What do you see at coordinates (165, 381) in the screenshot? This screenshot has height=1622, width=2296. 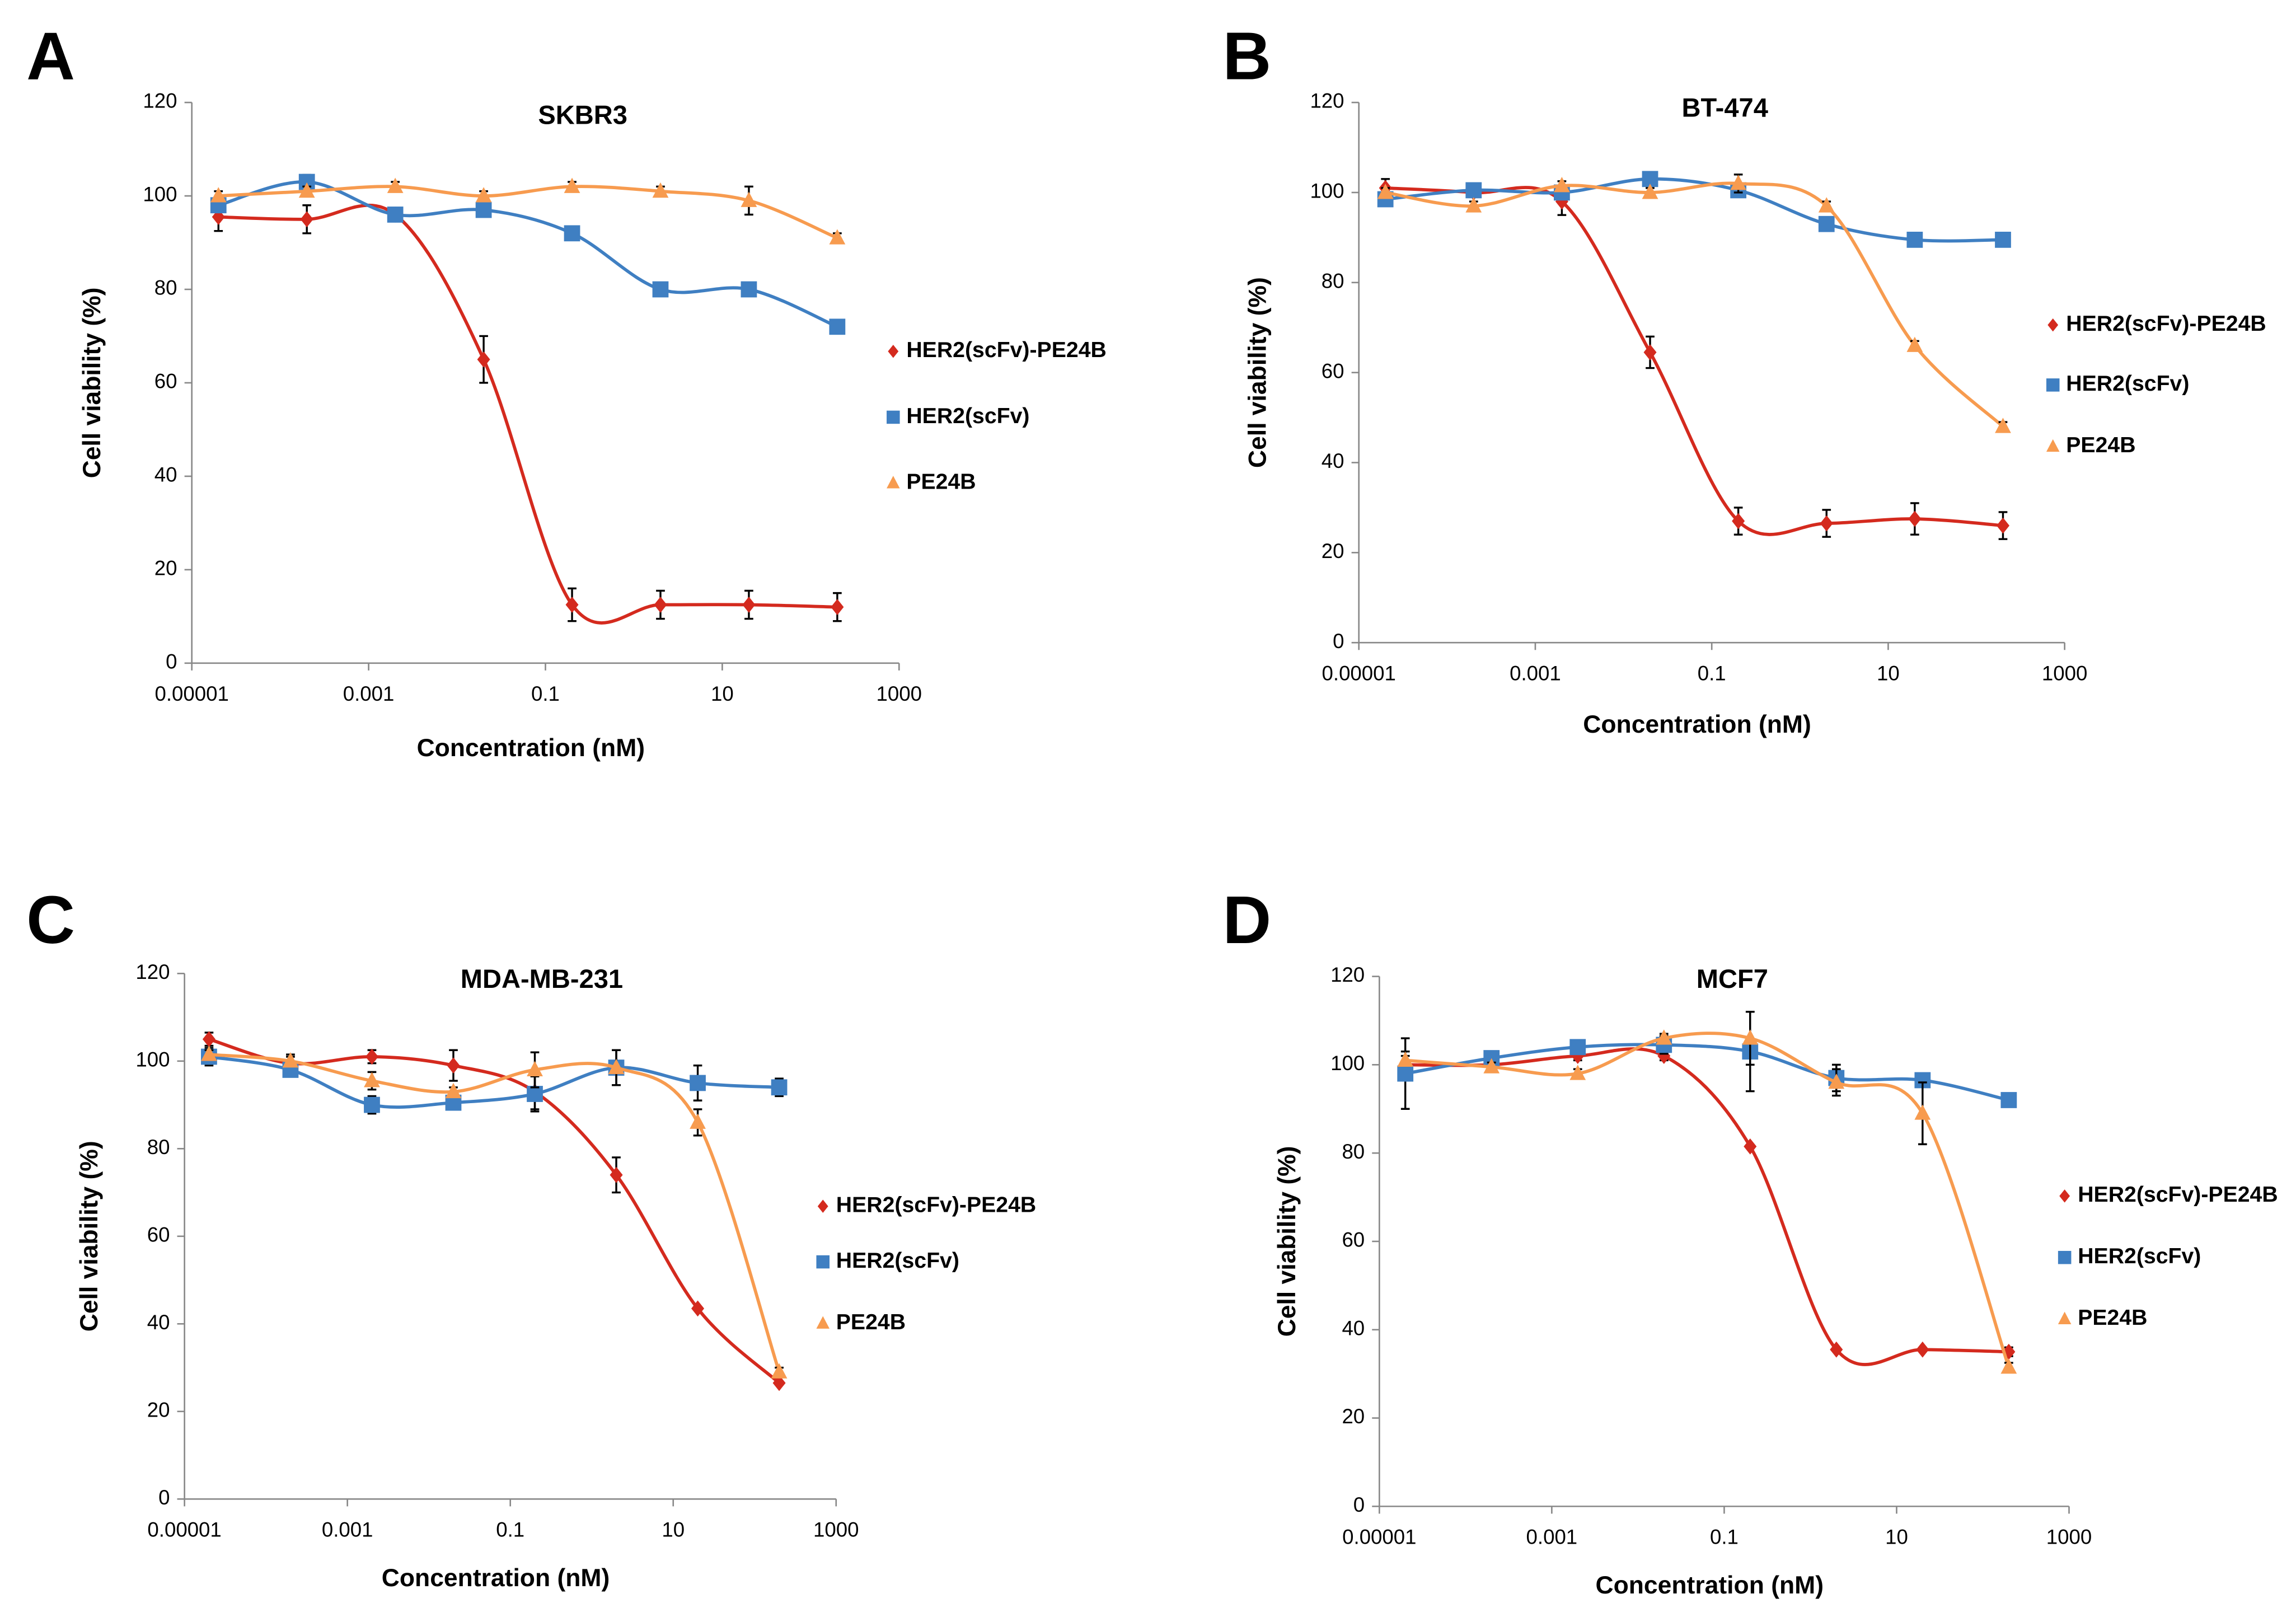 I see `y-tick-label: 60` at bounding box center [165, 381].